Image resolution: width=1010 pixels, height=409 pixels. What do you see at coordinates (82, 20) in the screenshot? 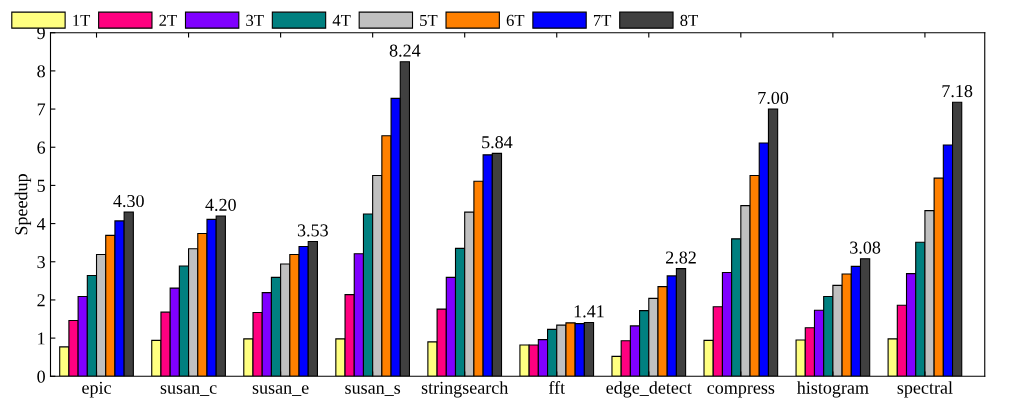
I see `legend-label: 1T` at bounding box center [82, 20].